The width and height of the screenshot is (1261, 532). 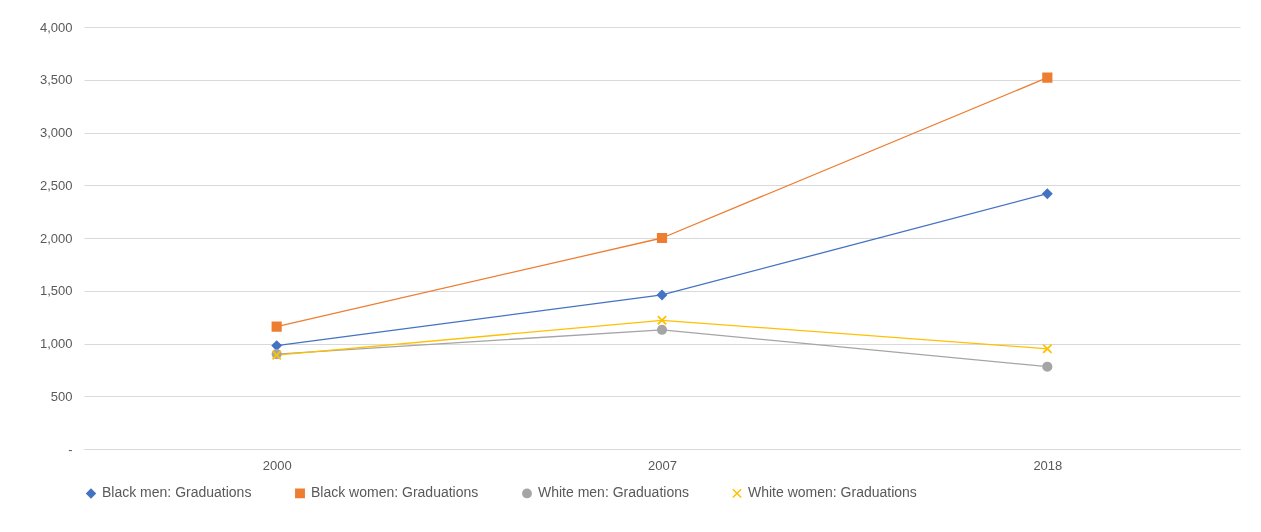 What do you see at coordinates (613, 492) in the screenshot?
I see `legend-label: White men: Graduations` at bounding box center [613, 492].